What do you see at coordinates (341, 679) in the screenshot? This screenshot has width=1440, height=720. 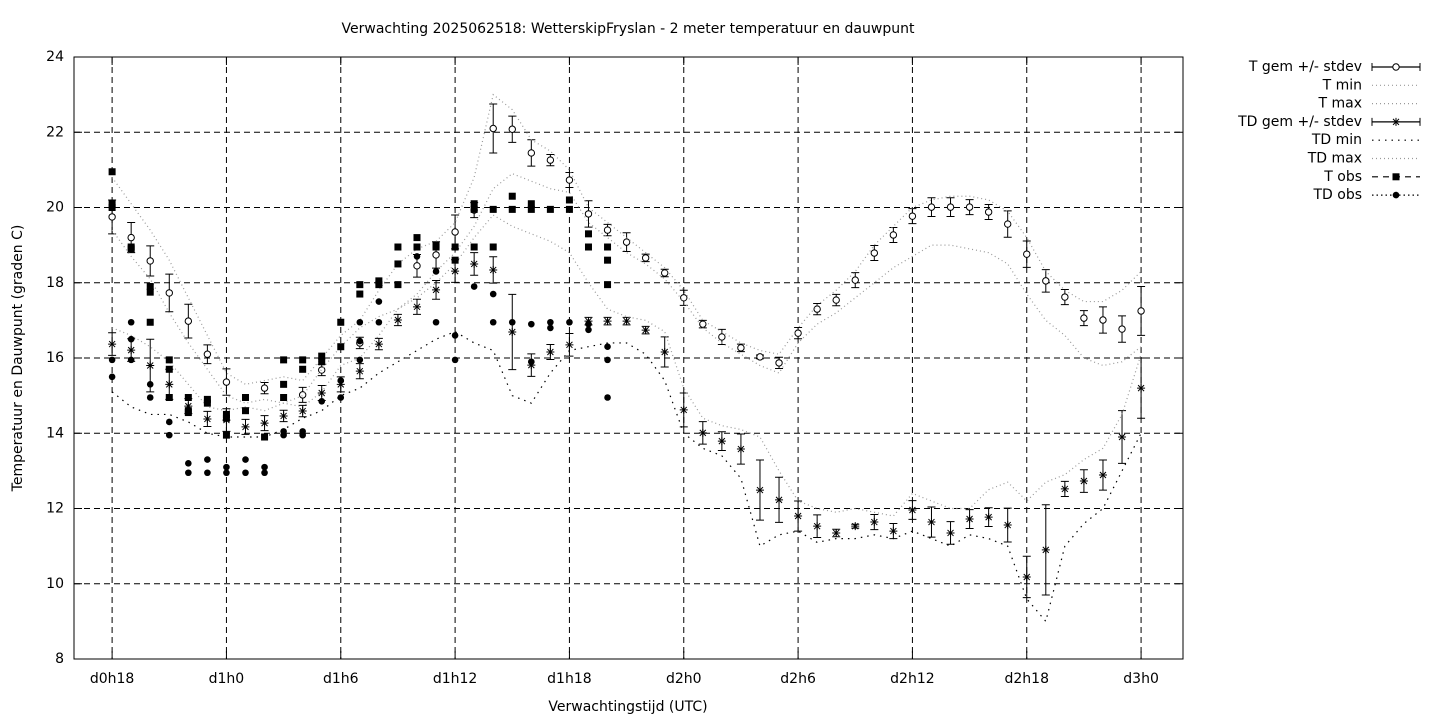 I see `x-tick-label: d1h6` at bounding box center [341, 679].